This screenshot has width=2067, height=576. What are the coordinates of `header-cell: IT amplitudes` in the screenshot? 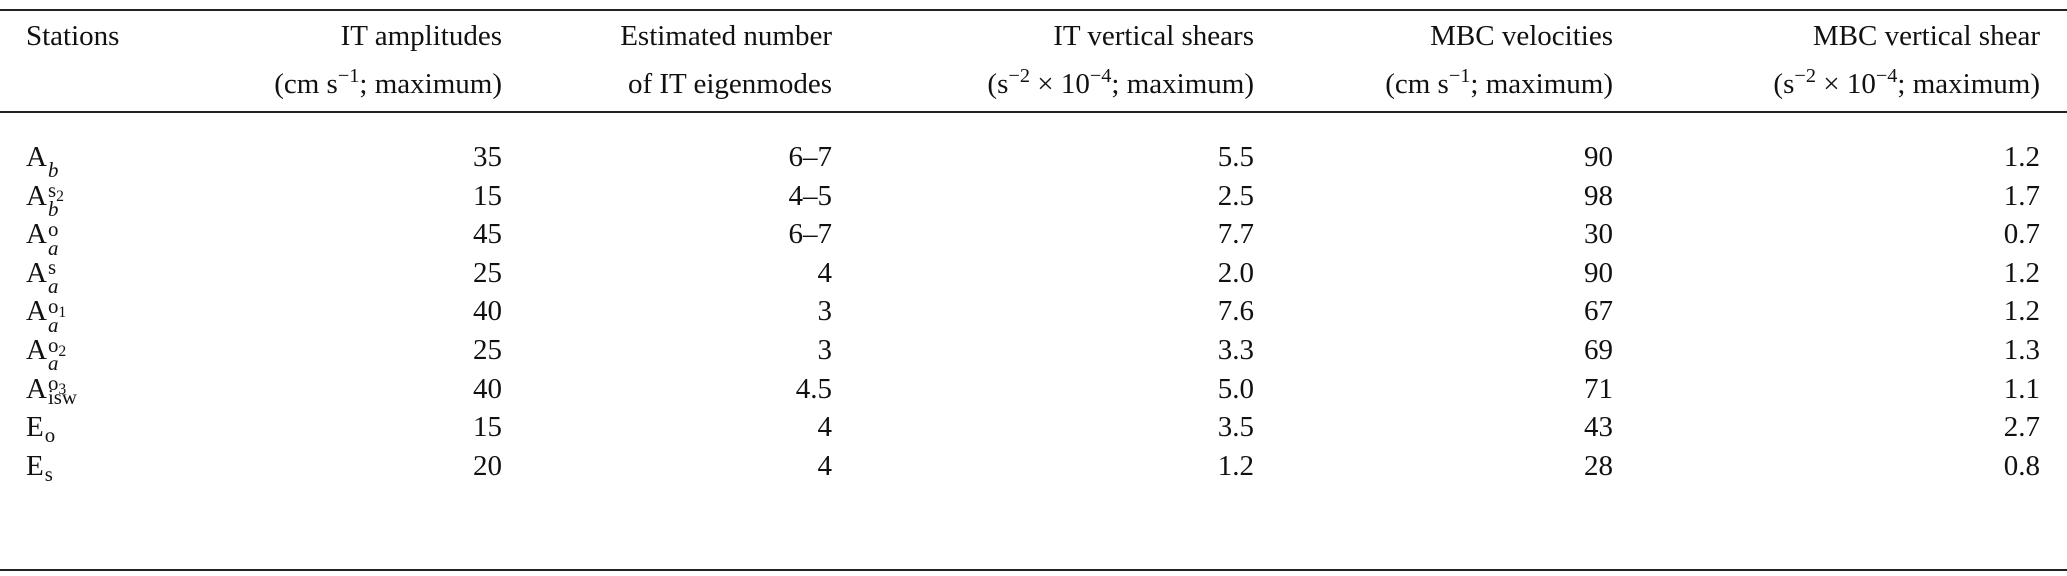 It's located at (421, 36).